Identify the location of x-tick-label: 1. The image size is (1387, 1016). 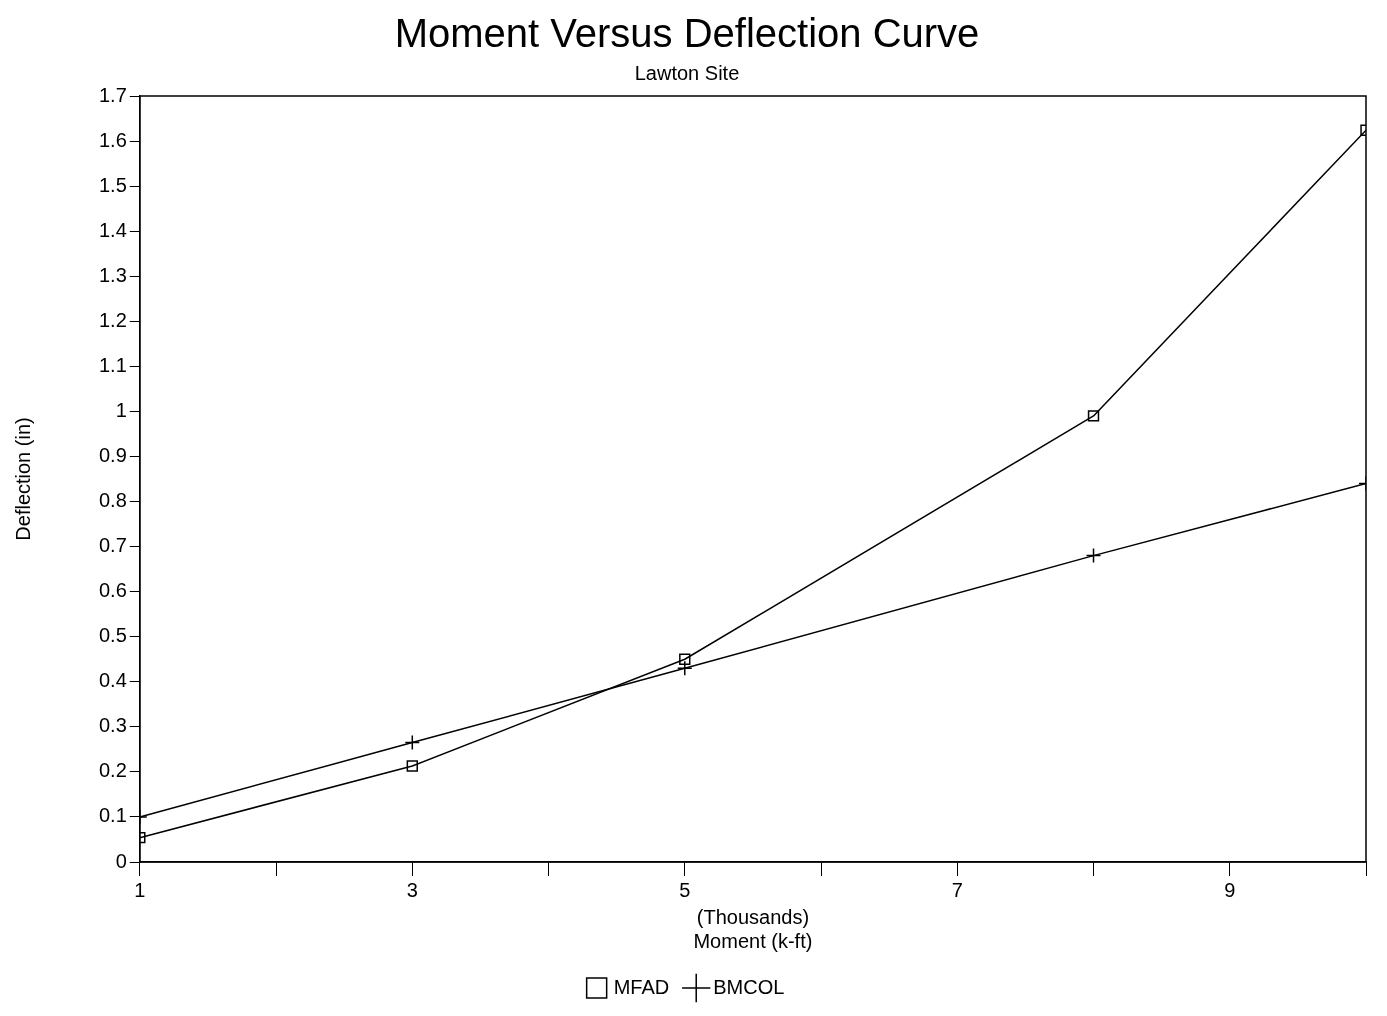
(140, 889).